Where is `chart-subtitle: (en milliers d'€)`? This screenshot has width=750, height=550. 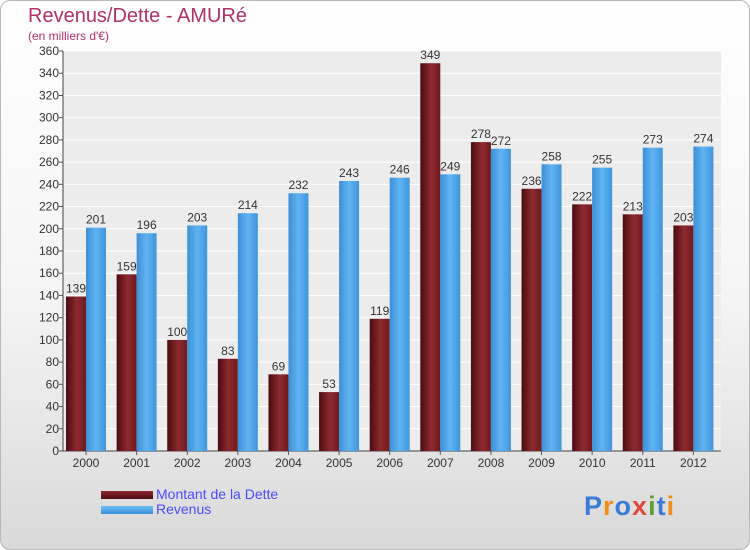 chart-subtitle: (en milliers d'€) is located at coordinates (68, 36).